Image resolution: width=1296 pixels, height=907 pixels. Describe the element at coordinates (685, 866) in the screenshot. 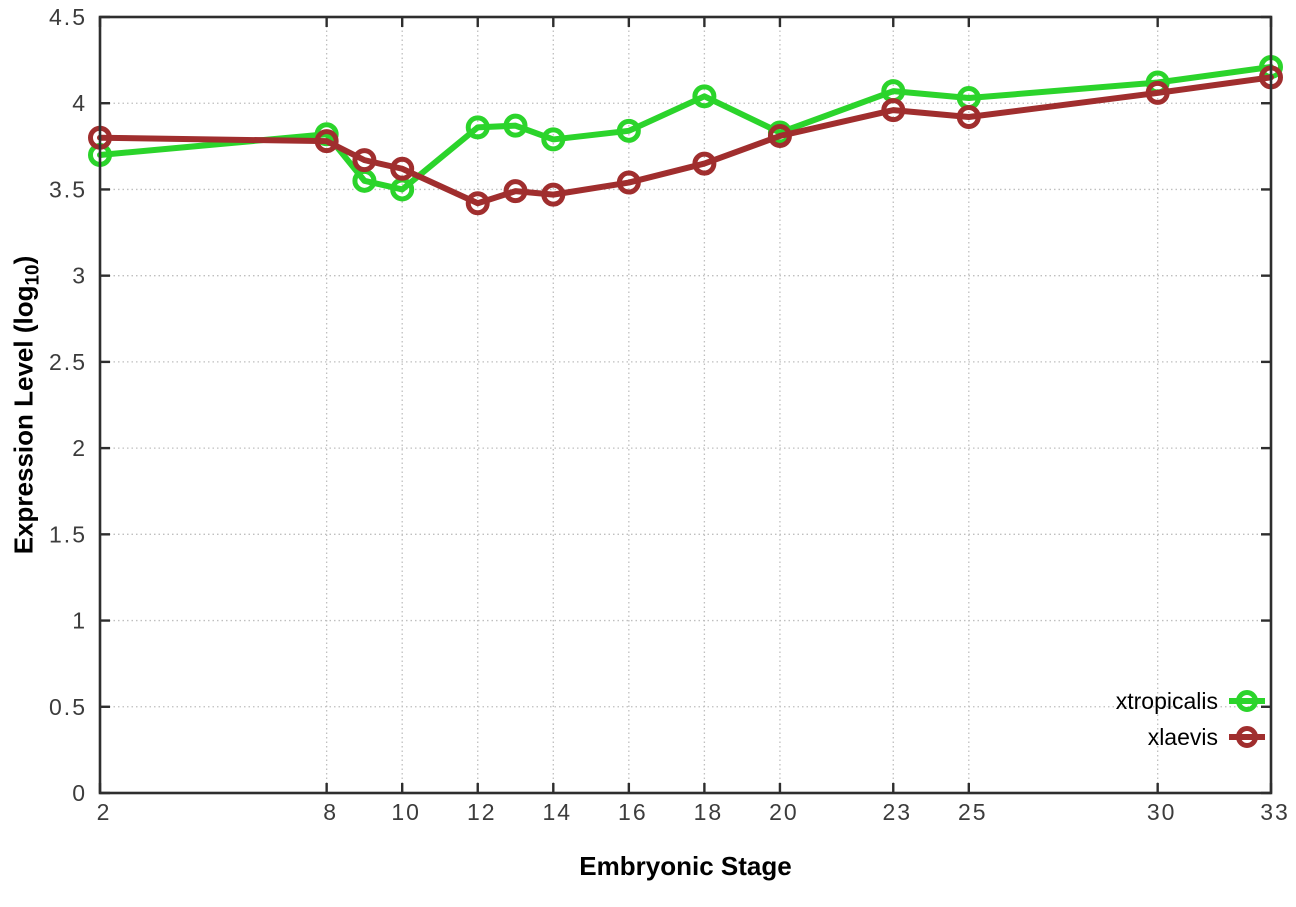

I see `x-axis-title: Embryonic Stage` at that location.